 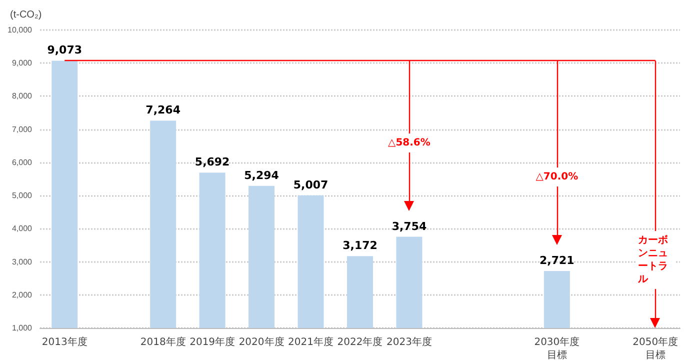 I want to click on data-label: 7,264, so click(x=163, y=110).